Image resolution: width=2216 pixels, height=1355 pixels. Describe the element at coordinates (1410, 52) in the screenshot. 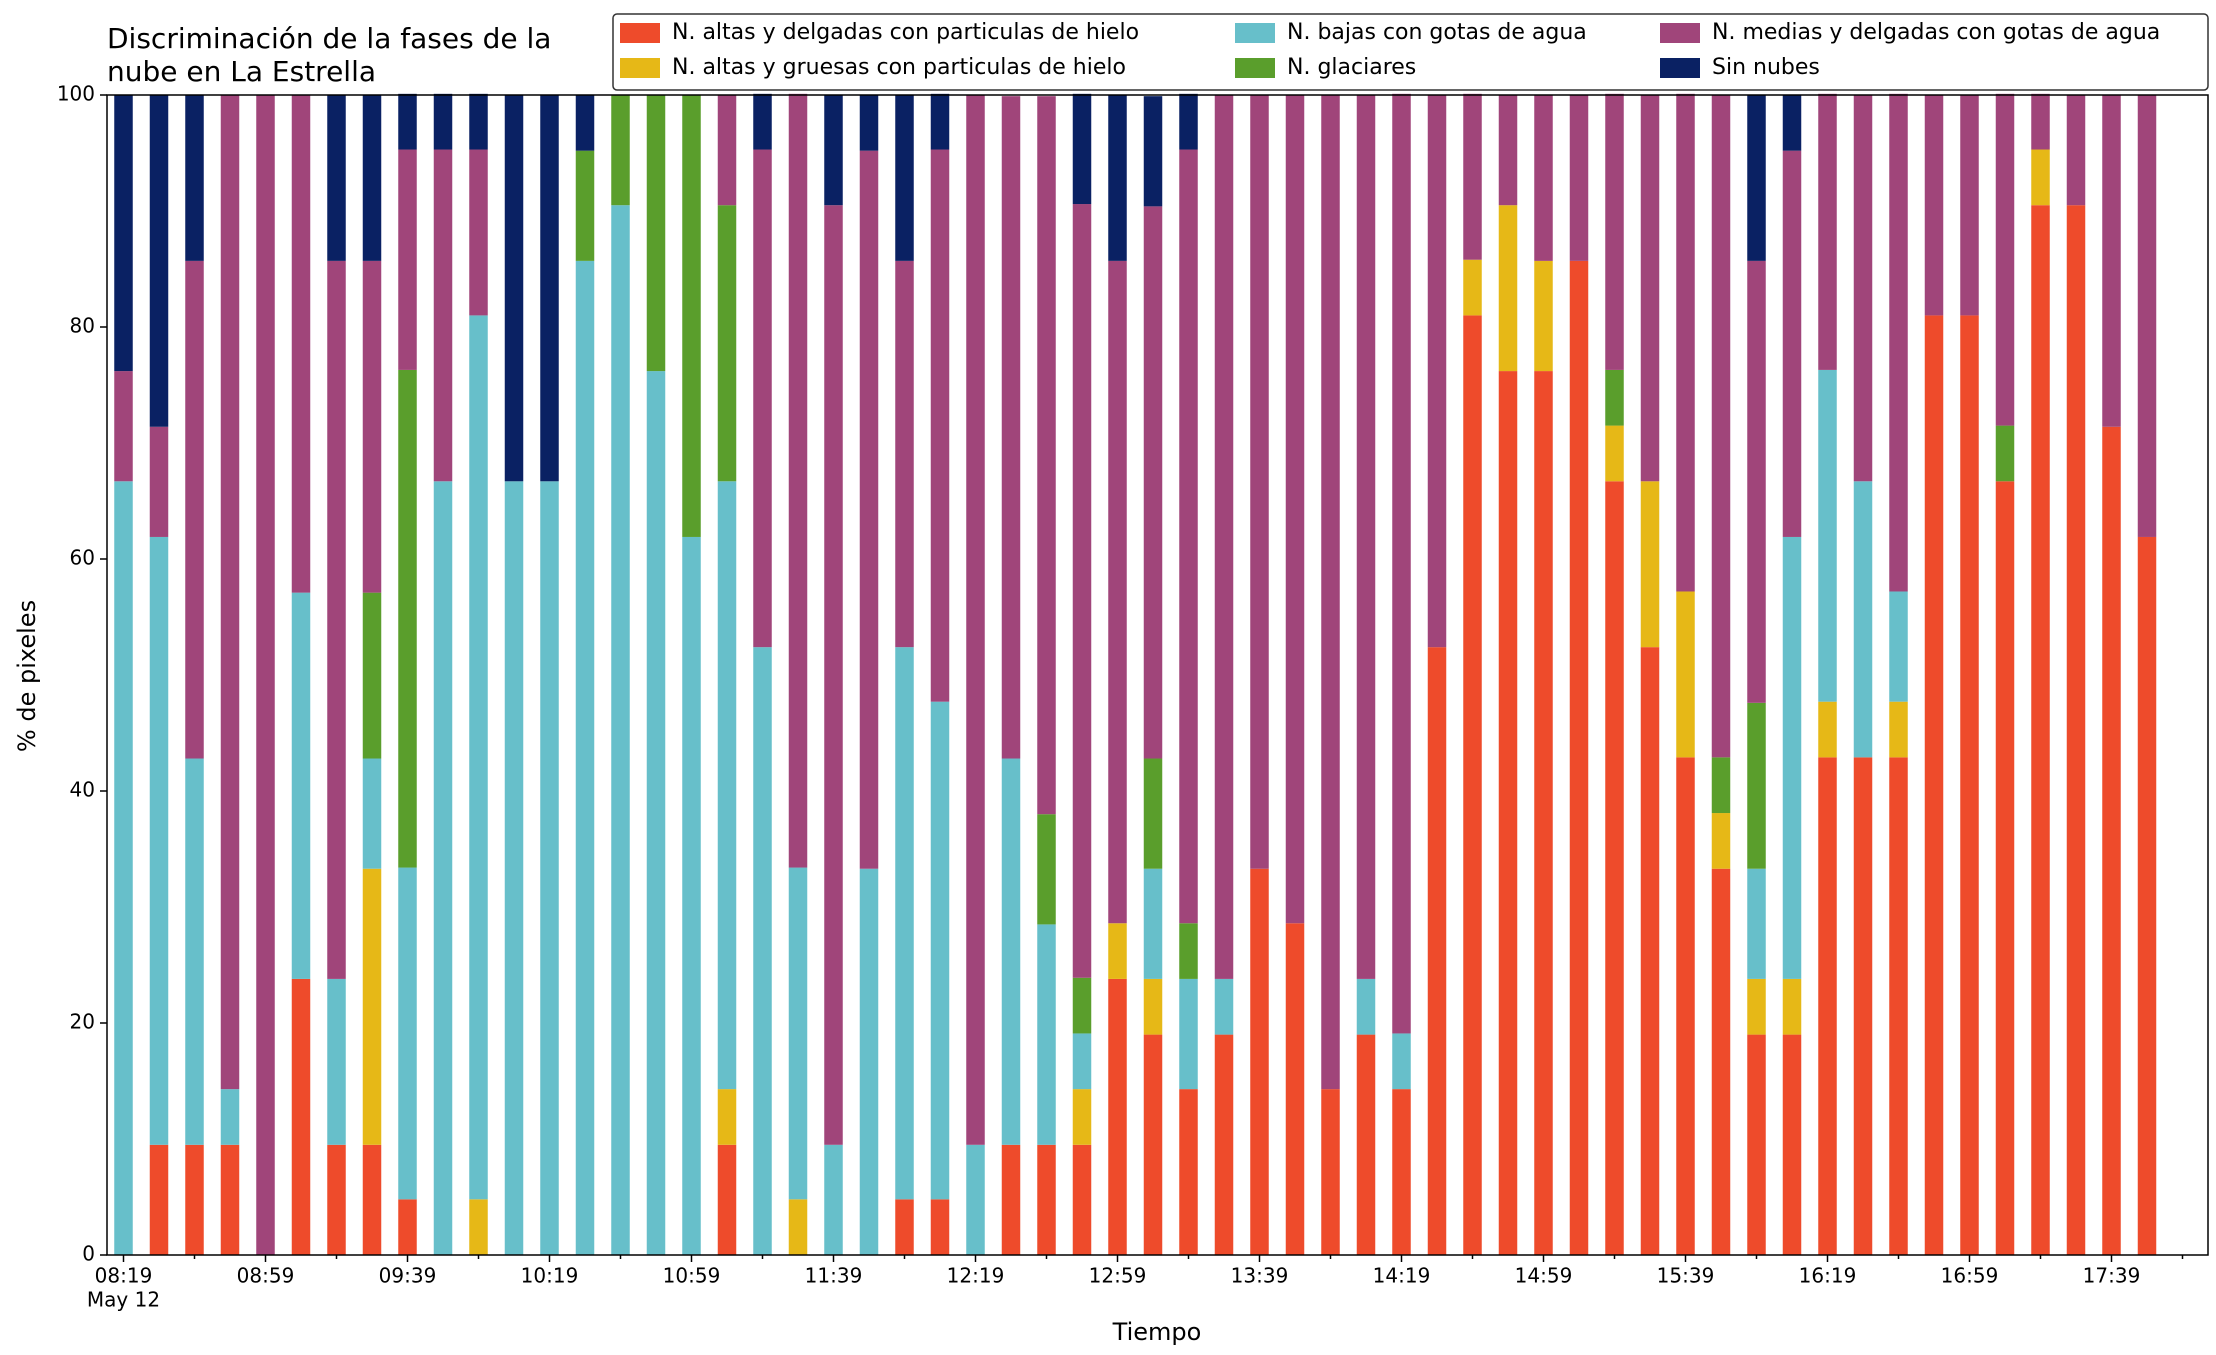

I see `legend-box` at that location.